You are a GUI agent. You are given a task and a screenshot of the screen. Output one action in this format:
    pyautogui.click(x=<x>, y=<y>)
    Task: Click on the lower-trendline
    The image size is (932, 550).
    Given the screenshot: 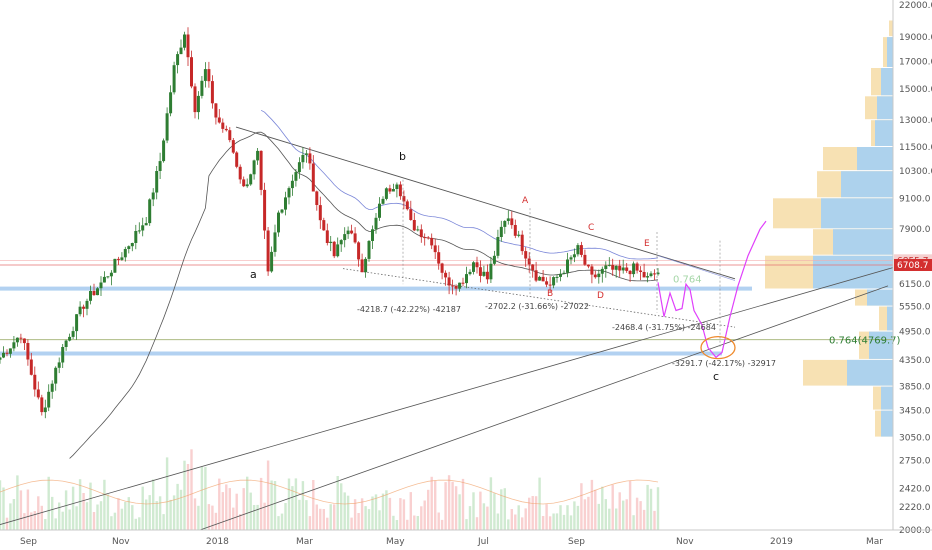 What is the action you would take?
    pyautogui.click(x=539, y=298)
    